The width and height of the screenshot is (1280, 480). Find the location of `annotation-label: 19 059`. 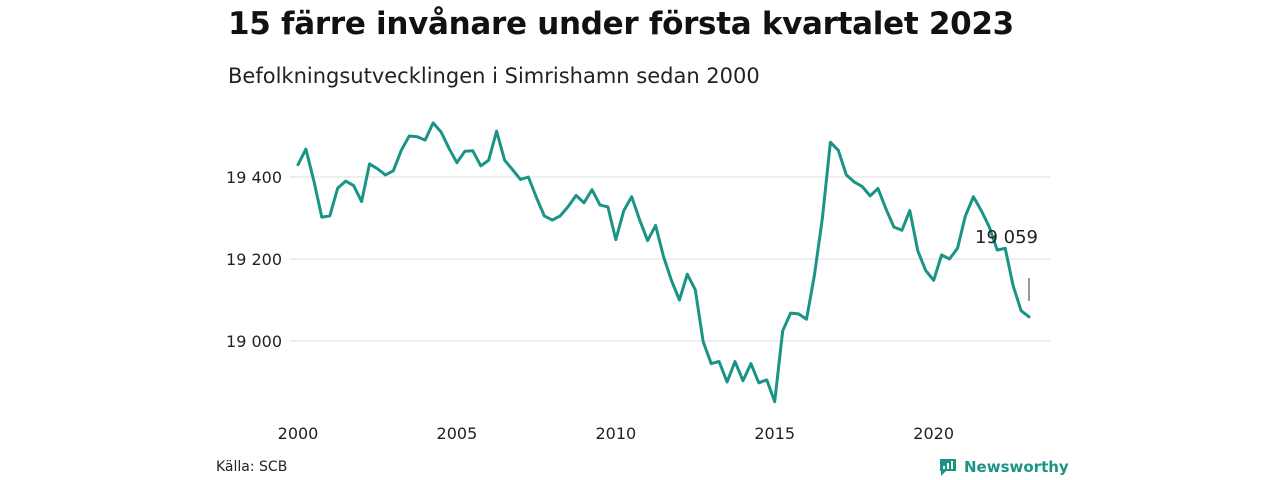

annotation-label: 19 059 is located at coordinates (1006, 237).